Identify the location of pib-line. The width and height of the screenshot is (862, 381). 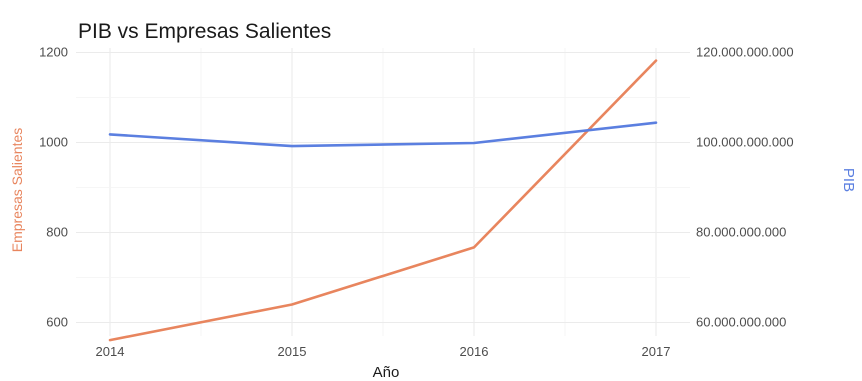
(383, 134).